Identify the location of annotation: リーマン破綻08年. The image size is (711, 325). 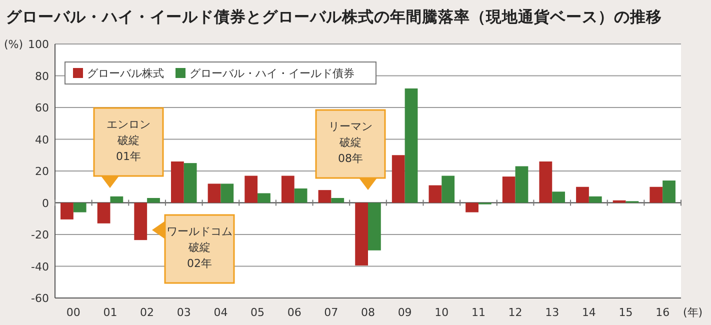
(350, 142).